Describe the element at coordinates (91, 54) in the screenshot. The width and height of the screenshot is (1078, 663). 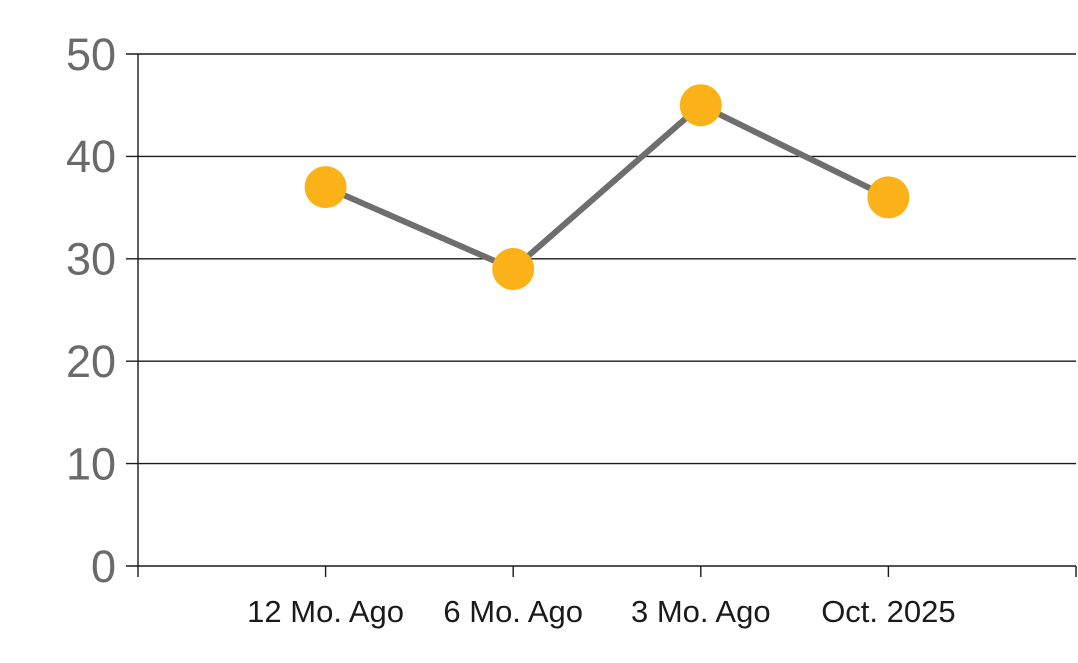
I see `y-axis-tick-label: 50` at that location.